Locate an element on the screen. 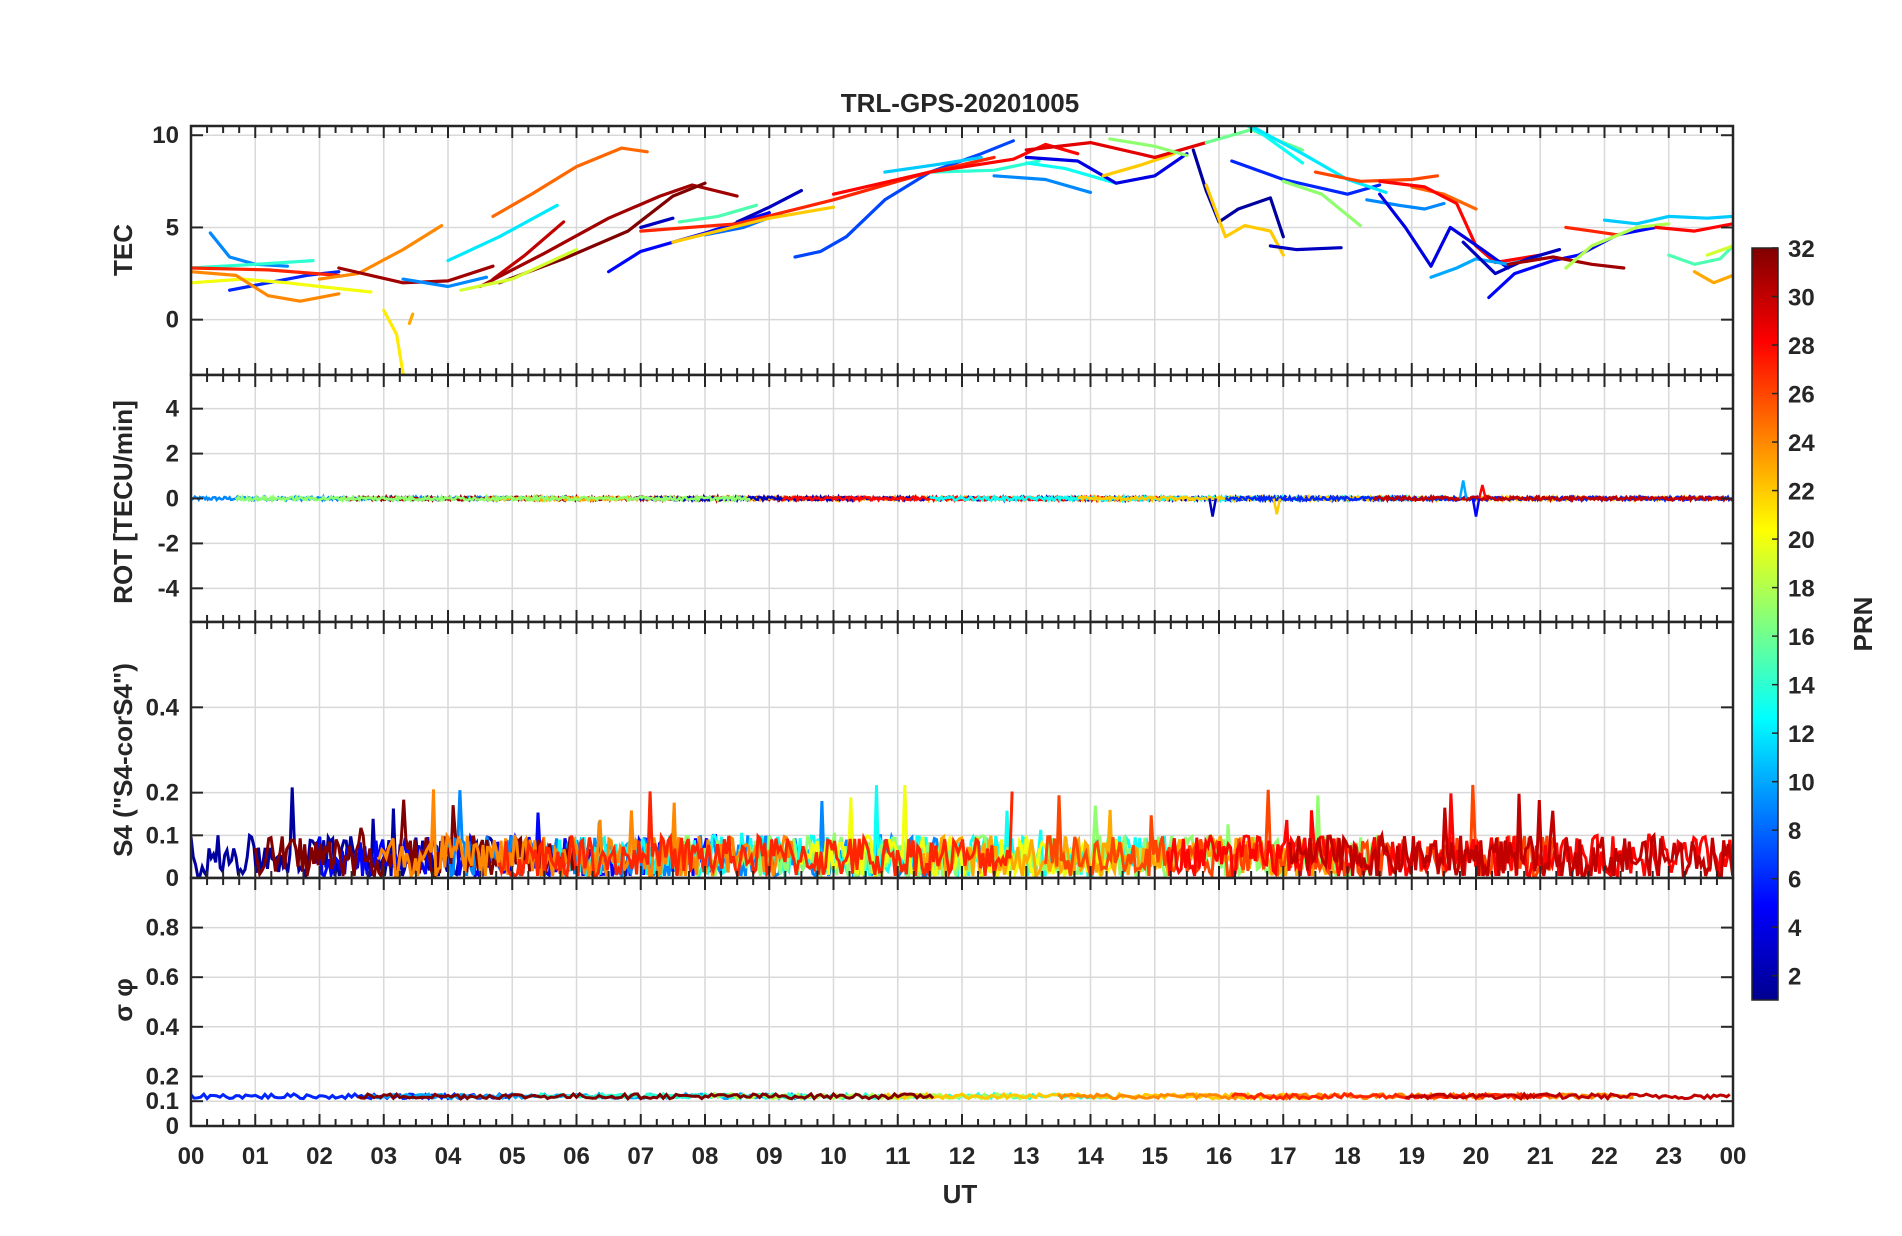 Image resolution: width=1902 pixels, height=1236 pixels. x-tick-label: 03 is located at coordinates (383, 1156).